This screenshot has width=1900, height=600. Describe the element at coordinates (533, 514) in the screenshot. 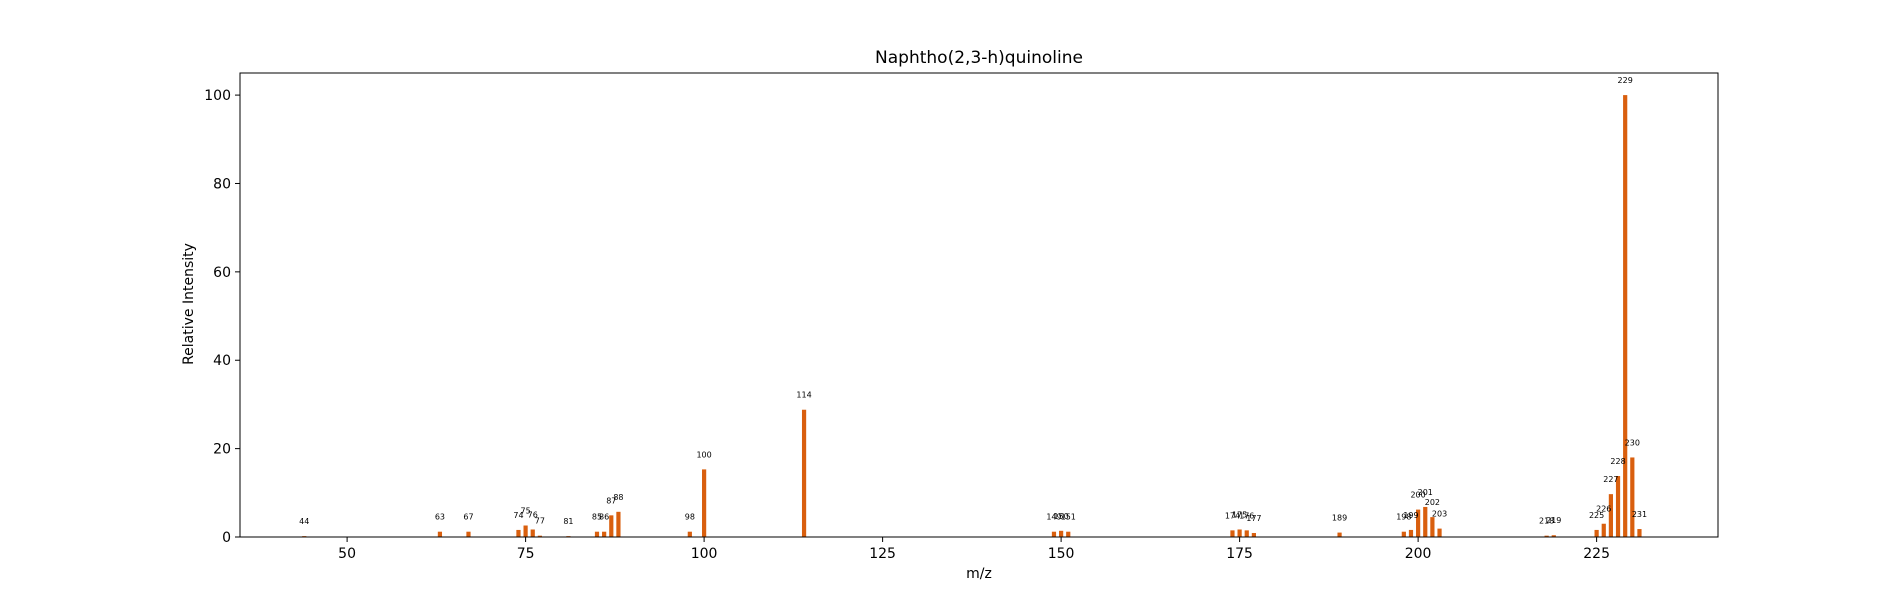

I see `peak-label: 76` at that location.